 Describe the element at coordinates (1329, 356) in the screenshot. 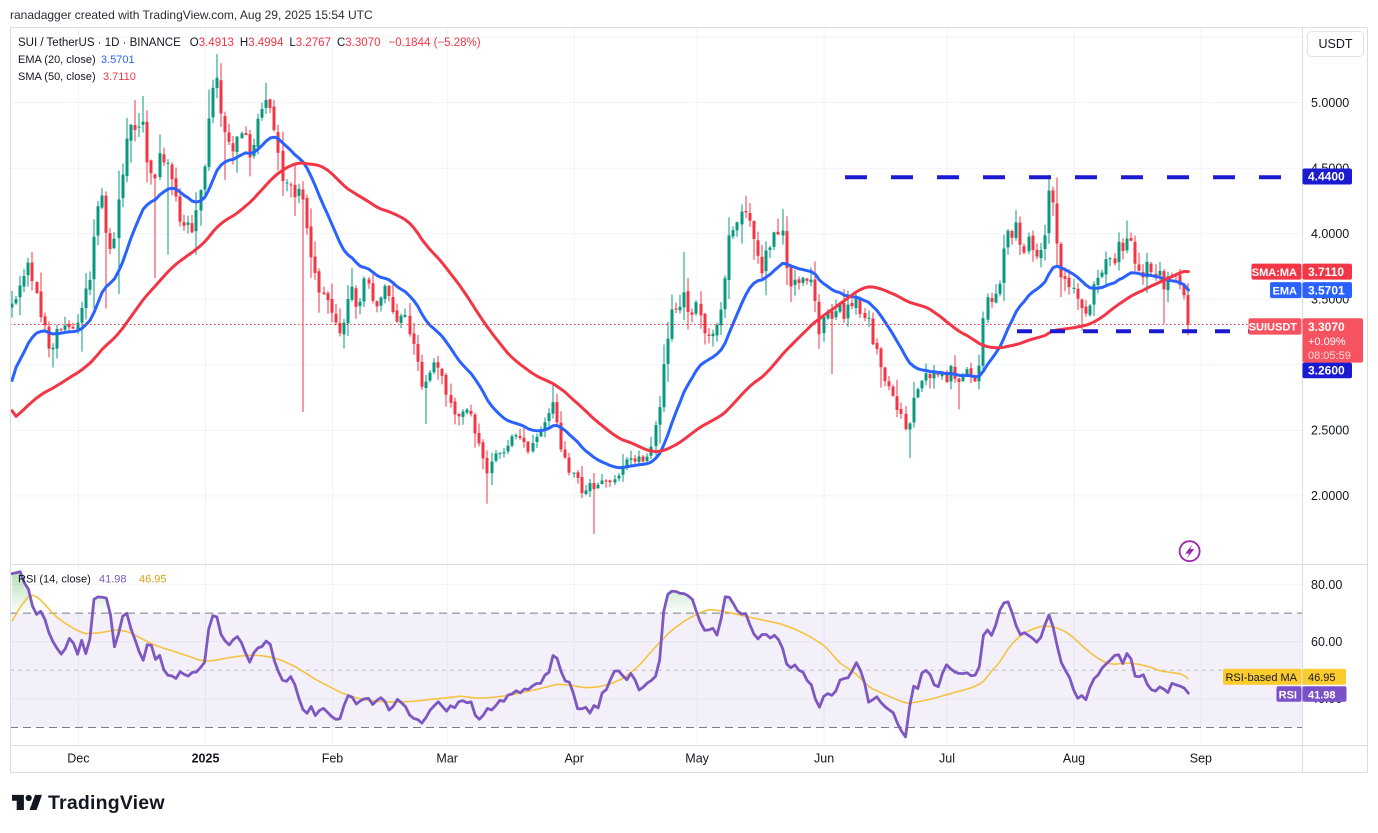

I see `svg-text: 08:05:59` at that location.